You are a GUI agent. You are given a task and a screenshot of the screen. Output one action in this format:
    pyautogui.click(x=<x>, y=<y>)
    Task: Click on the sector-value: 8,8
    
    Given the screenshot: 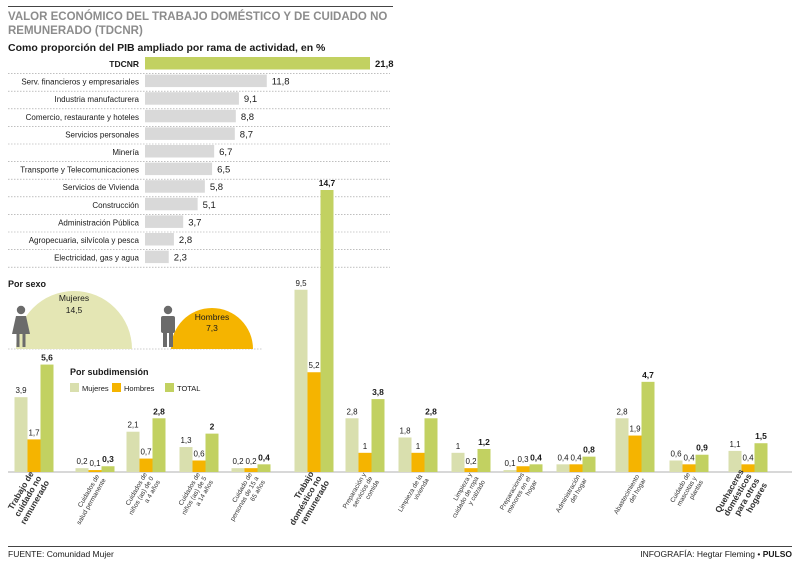 What is the action you would take?
    pyautogui.click(x=247, y=117)
    